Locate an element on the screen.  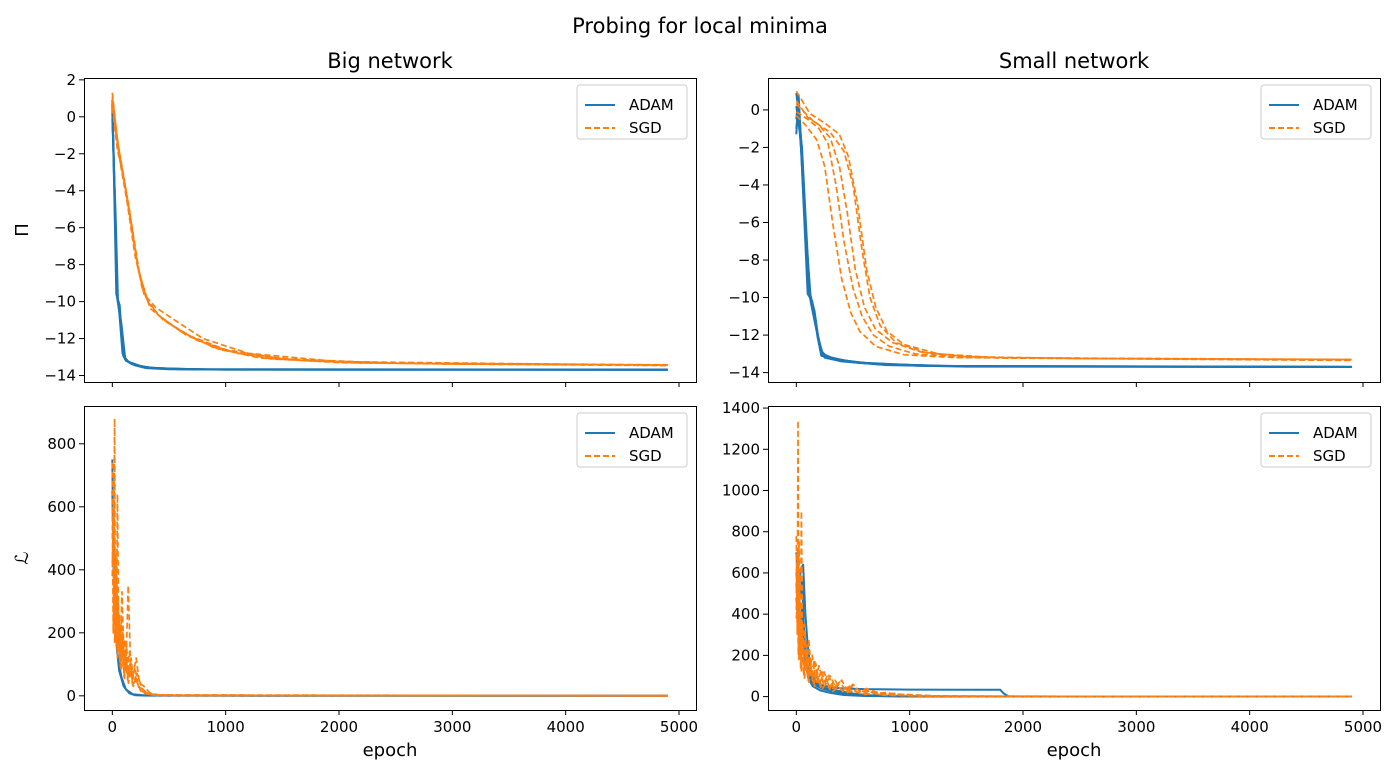
axes-title: Small network is located at coordinates (1074, 61).